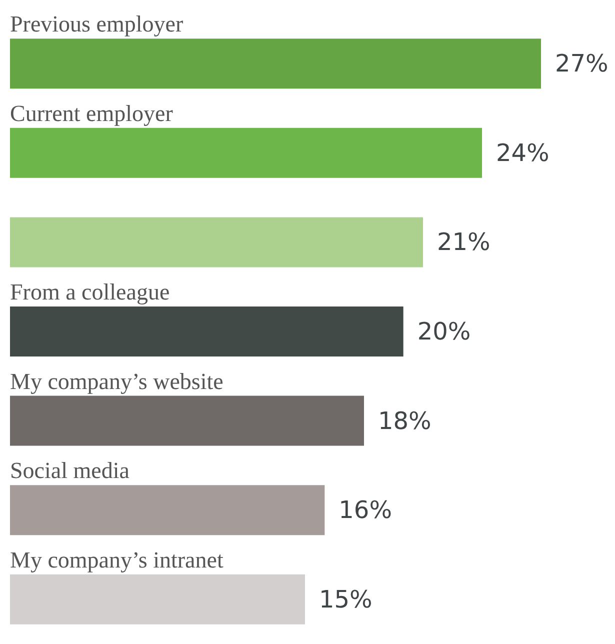  What do you see at coordinates (365, 510) in the screenshot?
I see `data-label: 16%` at bounding box center [365, 510].